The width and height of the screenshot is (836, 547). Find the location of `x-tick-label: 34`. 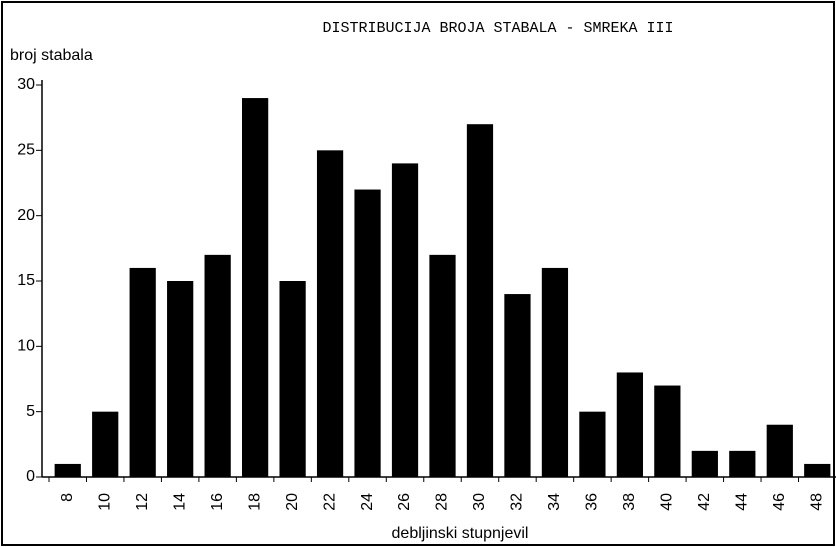

x-tick-label: 34 is located at coordinates (554, 502).